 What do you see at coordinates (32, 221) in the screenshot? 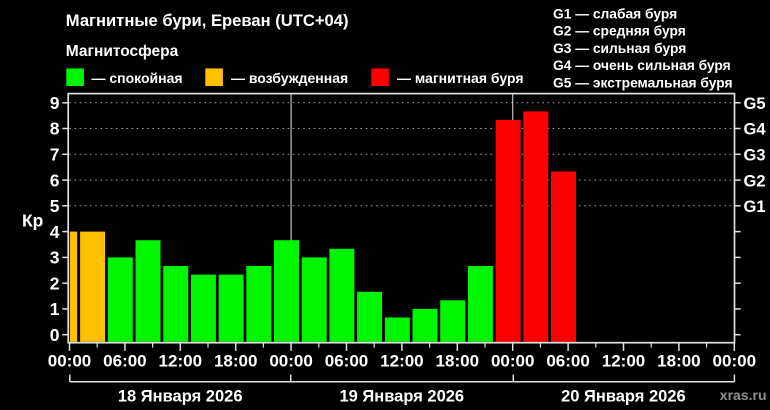
I see `svg-text: Кр` at bounding box center [32, 221].